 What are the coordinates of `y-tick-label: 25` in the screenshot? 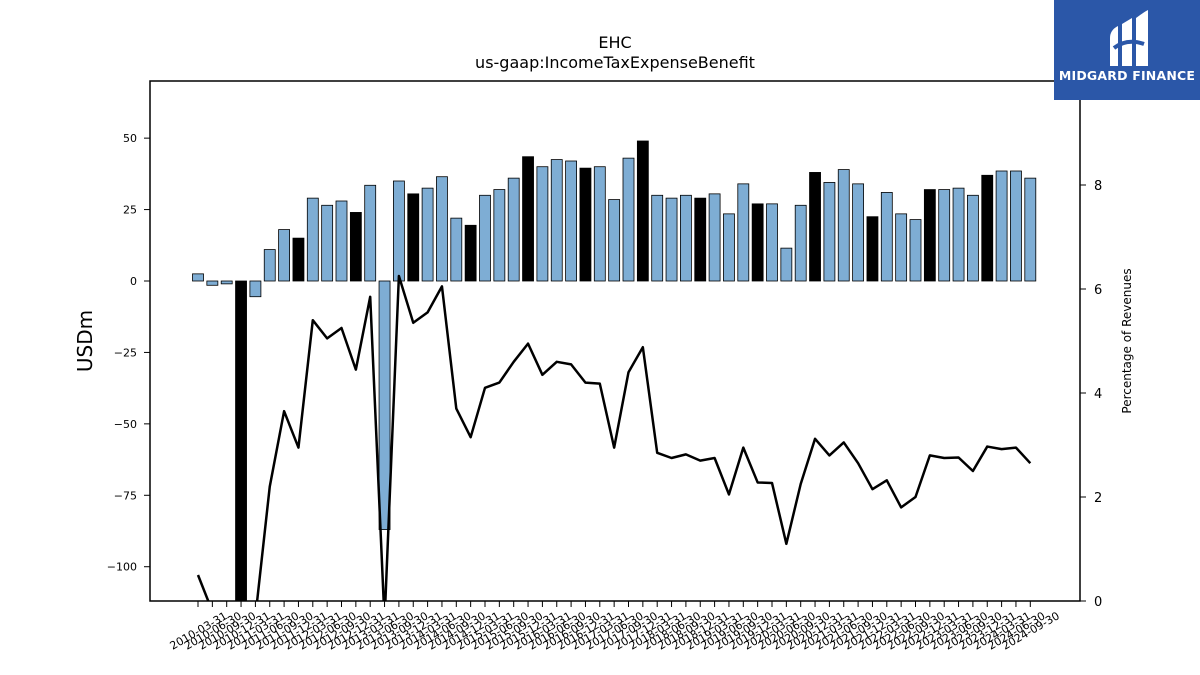 It's located at (130, 210).